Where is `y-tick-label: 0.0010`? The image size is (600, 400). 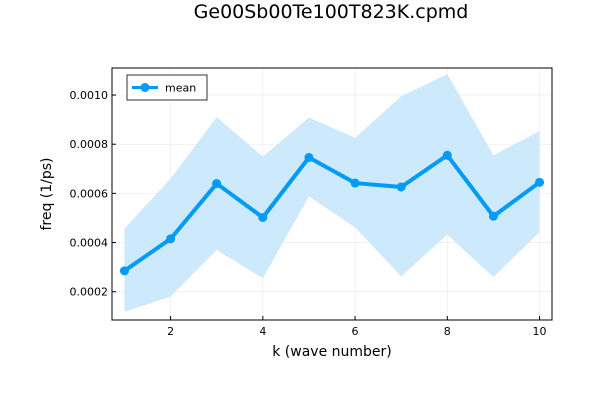
y-tick-label: 0.0010 is located at coordinates (89, 95).